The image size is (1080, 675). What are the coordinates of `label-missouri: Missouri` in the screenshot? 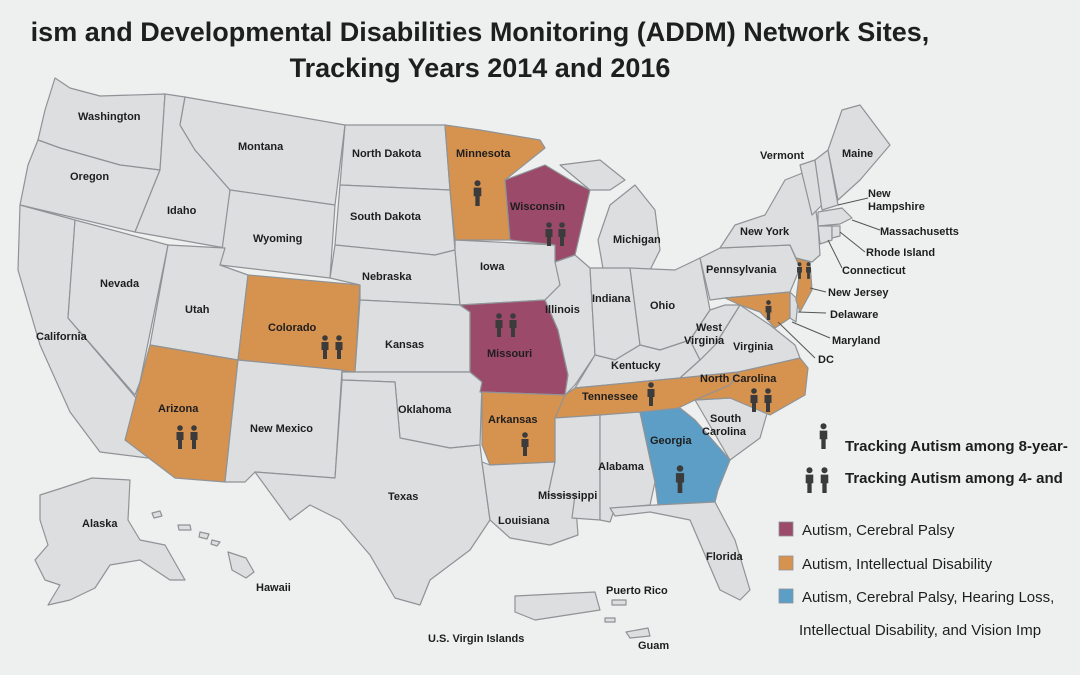 It's located at (509, 354).